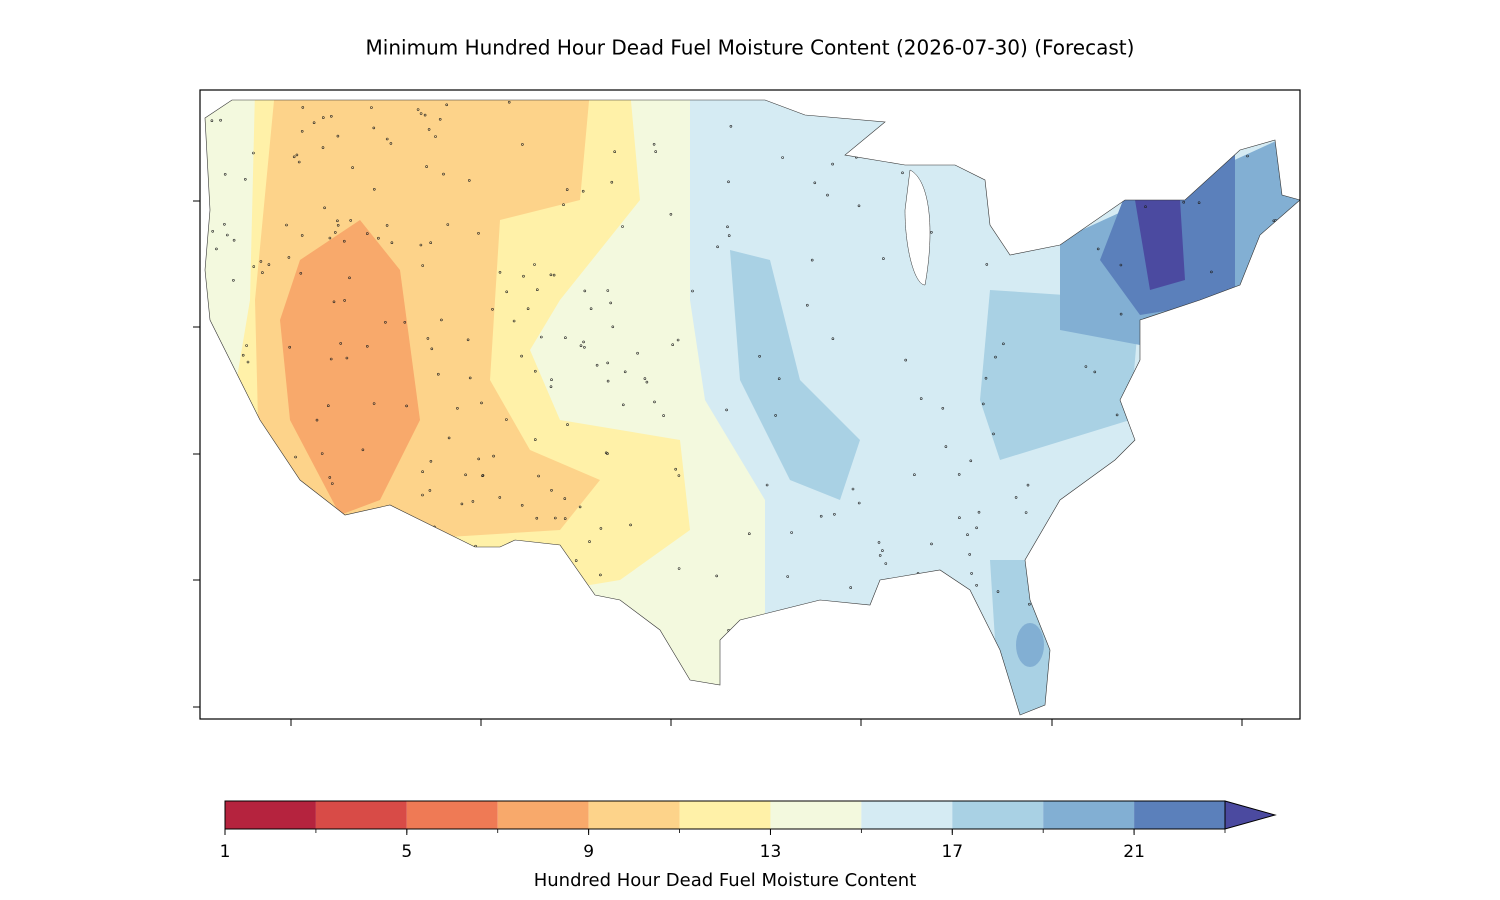 Image resolution: width=1500 pixels, height=900 pixels. Describe the element at coordinates (1134, 852) in the screenshot. I see `colorbar-tick-label: 21` at that location.